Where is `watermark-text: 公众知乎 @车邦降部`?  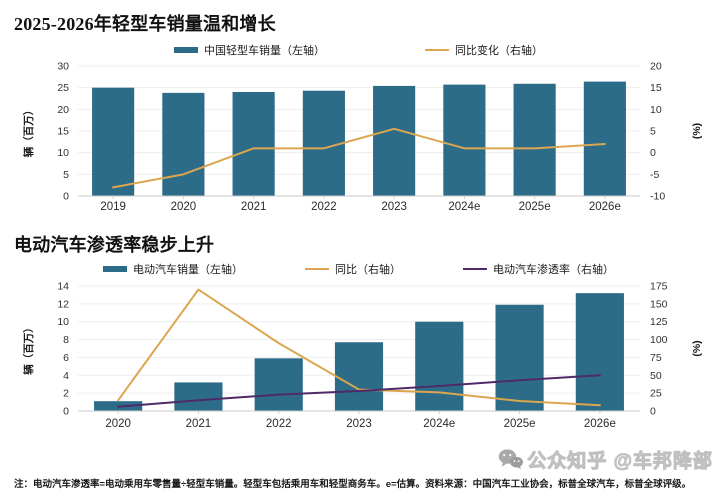 watermark-text: 公众知乎 @车邦降部 is located at coordinates (620, 461).